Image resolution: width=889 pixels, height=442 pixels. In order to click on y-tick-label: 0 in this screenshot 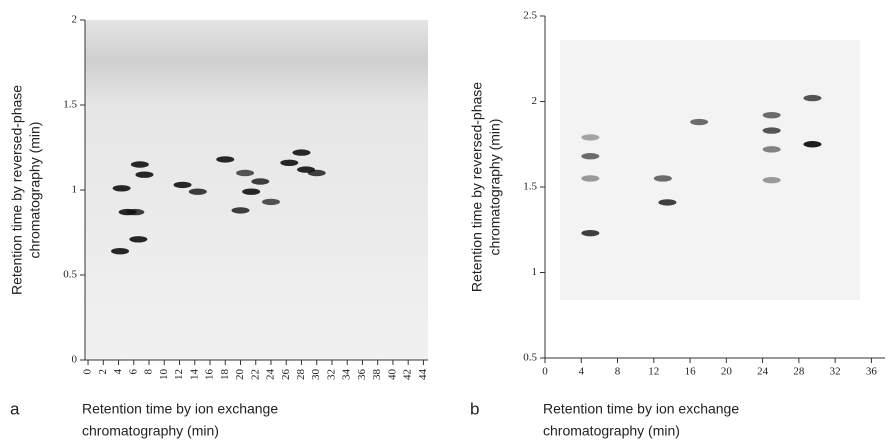, I will do `click(75, 360)`.